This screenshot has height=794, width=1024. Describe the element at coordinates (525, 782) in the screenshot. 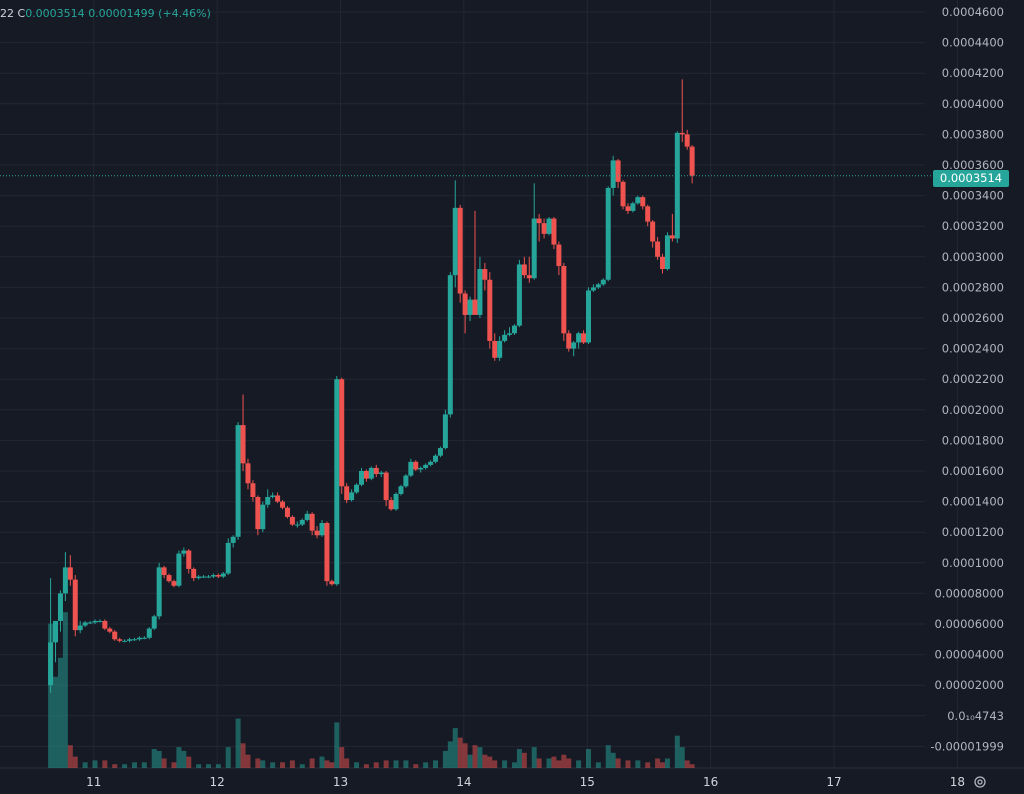

I see `time-axis: 11 12 13 14 15 16 17 18` at that location.